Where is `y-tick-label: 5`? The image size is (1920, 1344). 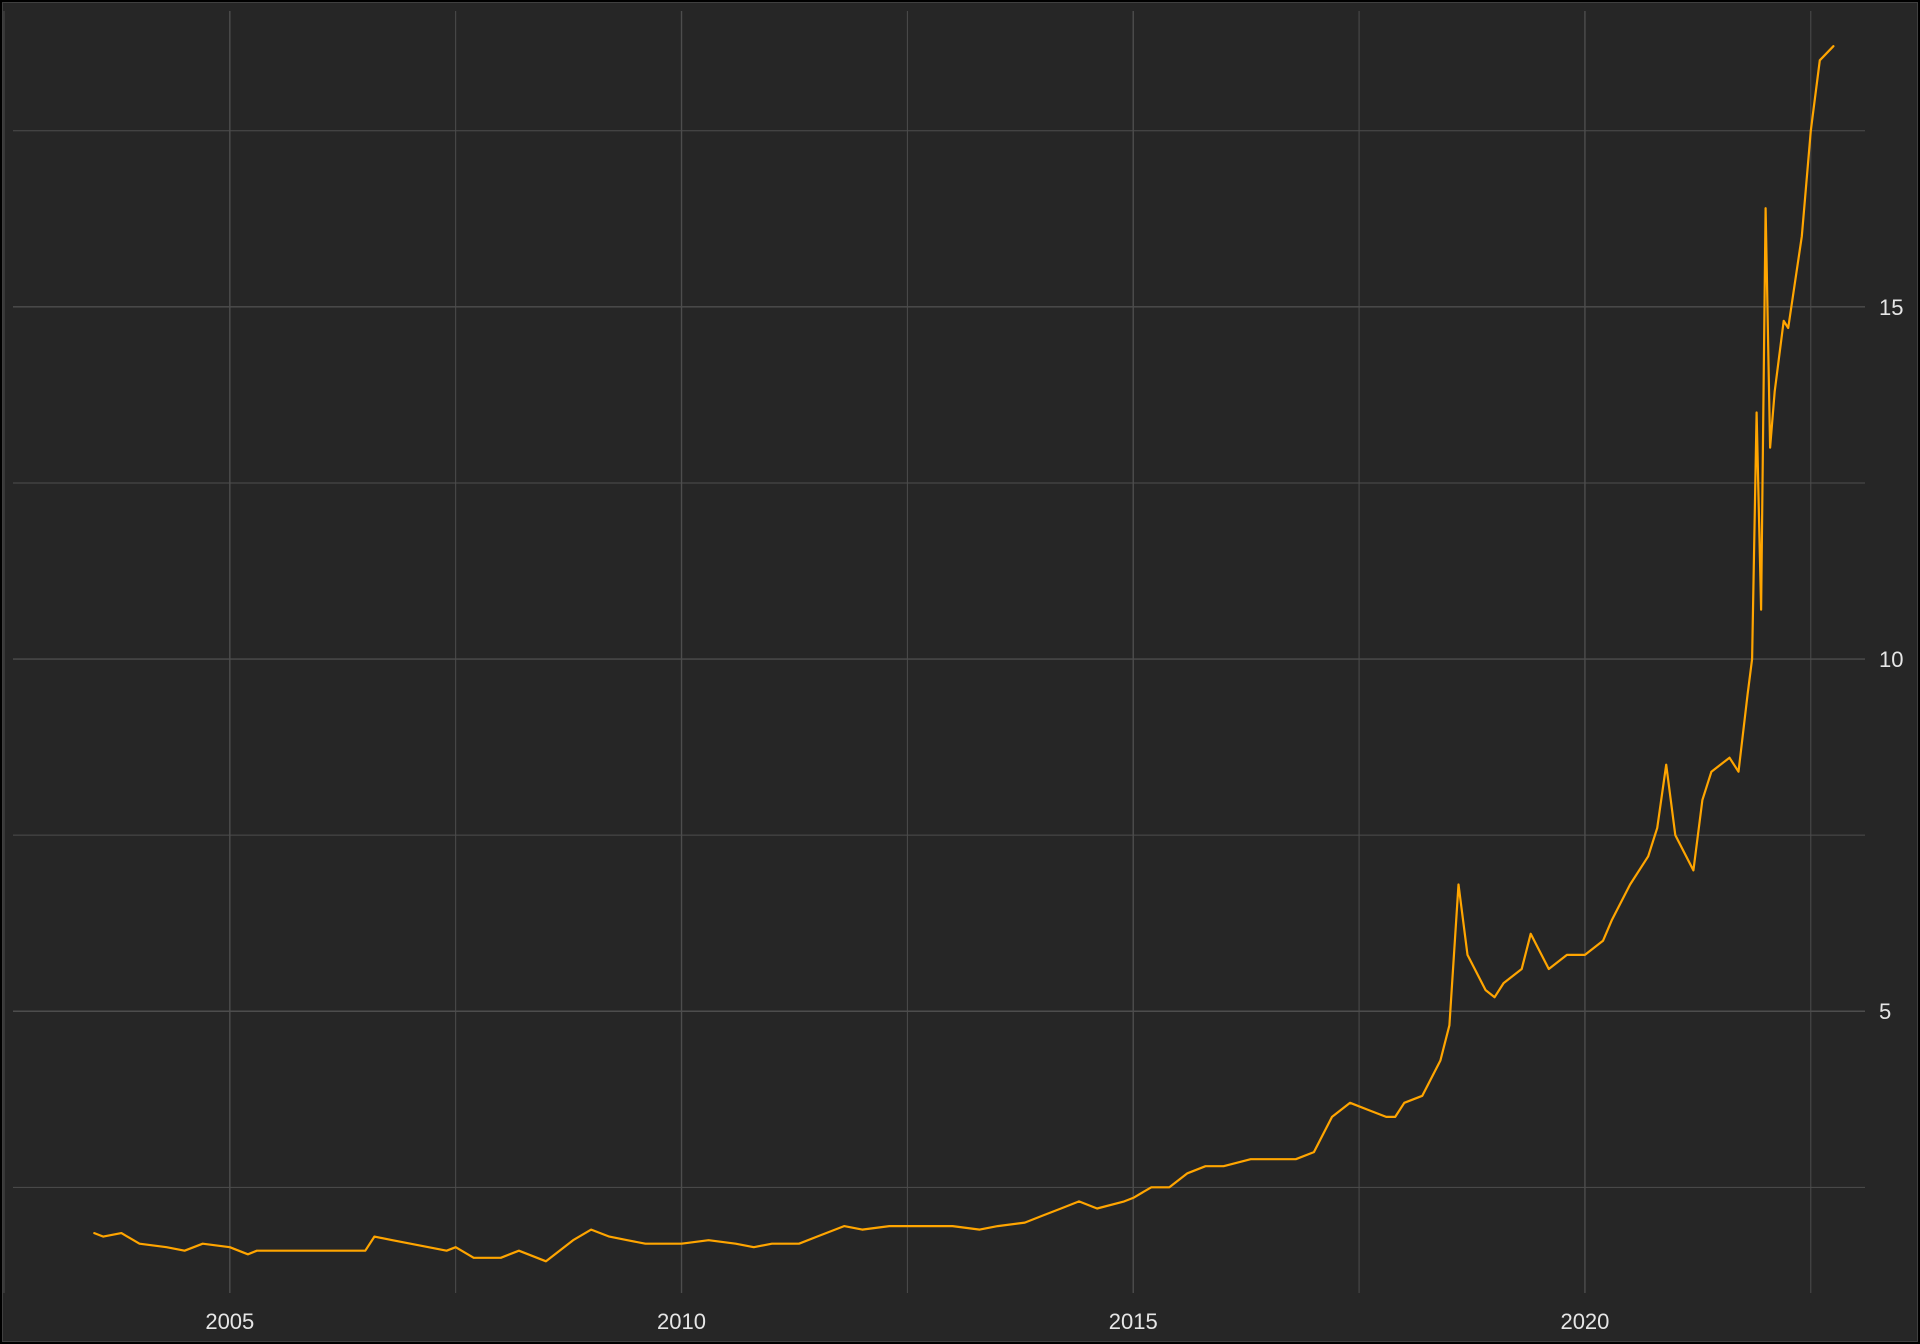 y-tick-label: 5 is located at coordinates (1885, 1011).